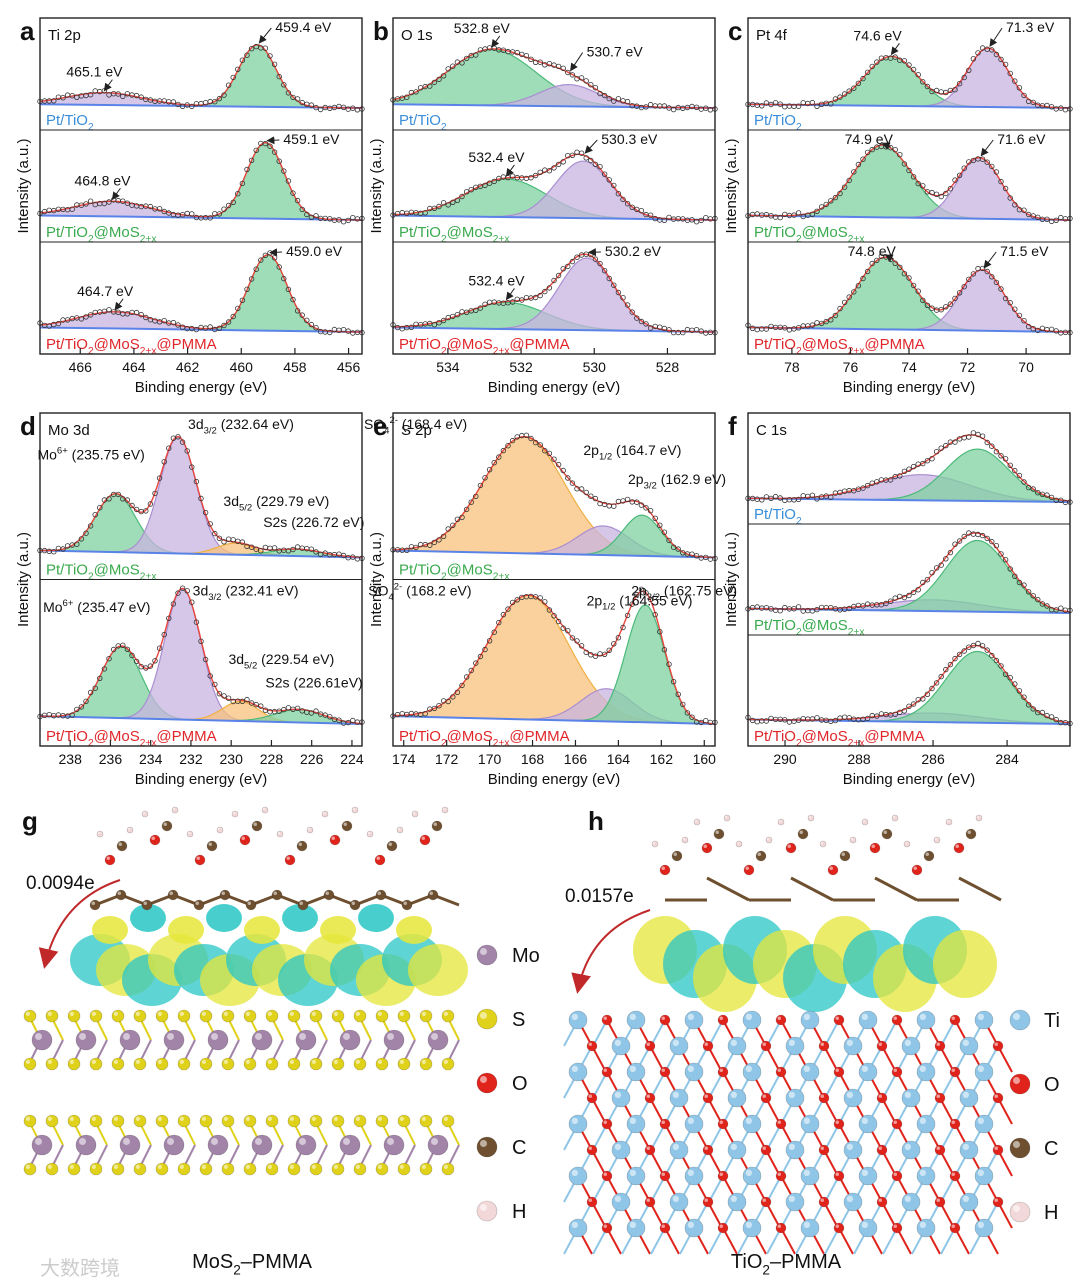 The height and width of the screenshot is (1285, 1080). Describe the element at coordinates (69, 430) in the screenshot. I see `panel-title: Mo 3d` at that location.